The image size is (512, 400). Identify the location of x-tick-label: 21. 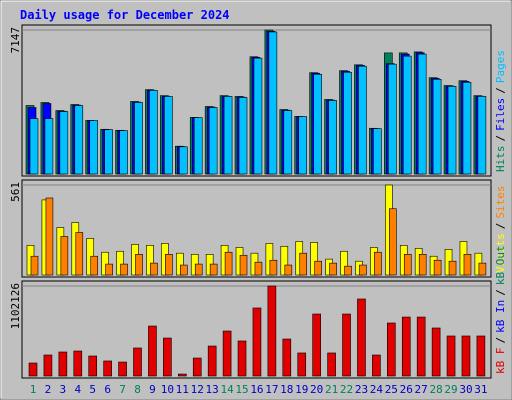
(331, 389).